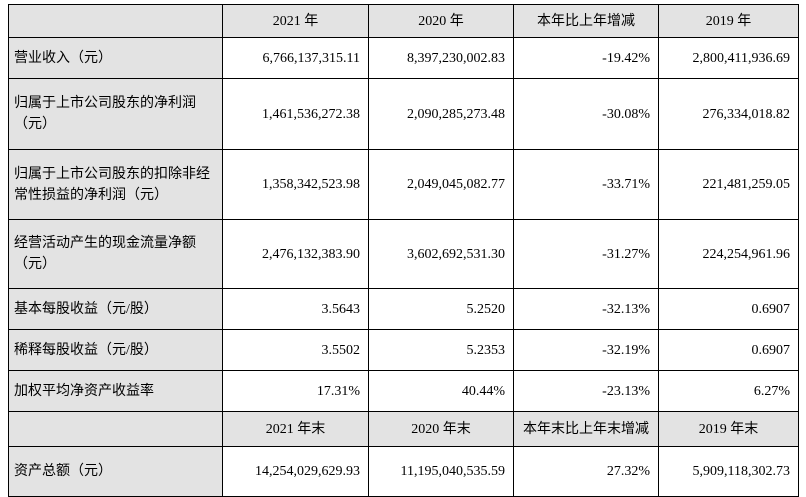 Image resolution: width=806 pixels, height=497 pixels. What do you see at coordinates (441, 391) in the screenshot?
I see `value-2020: 40.44%` at bounding box center [441, 391].